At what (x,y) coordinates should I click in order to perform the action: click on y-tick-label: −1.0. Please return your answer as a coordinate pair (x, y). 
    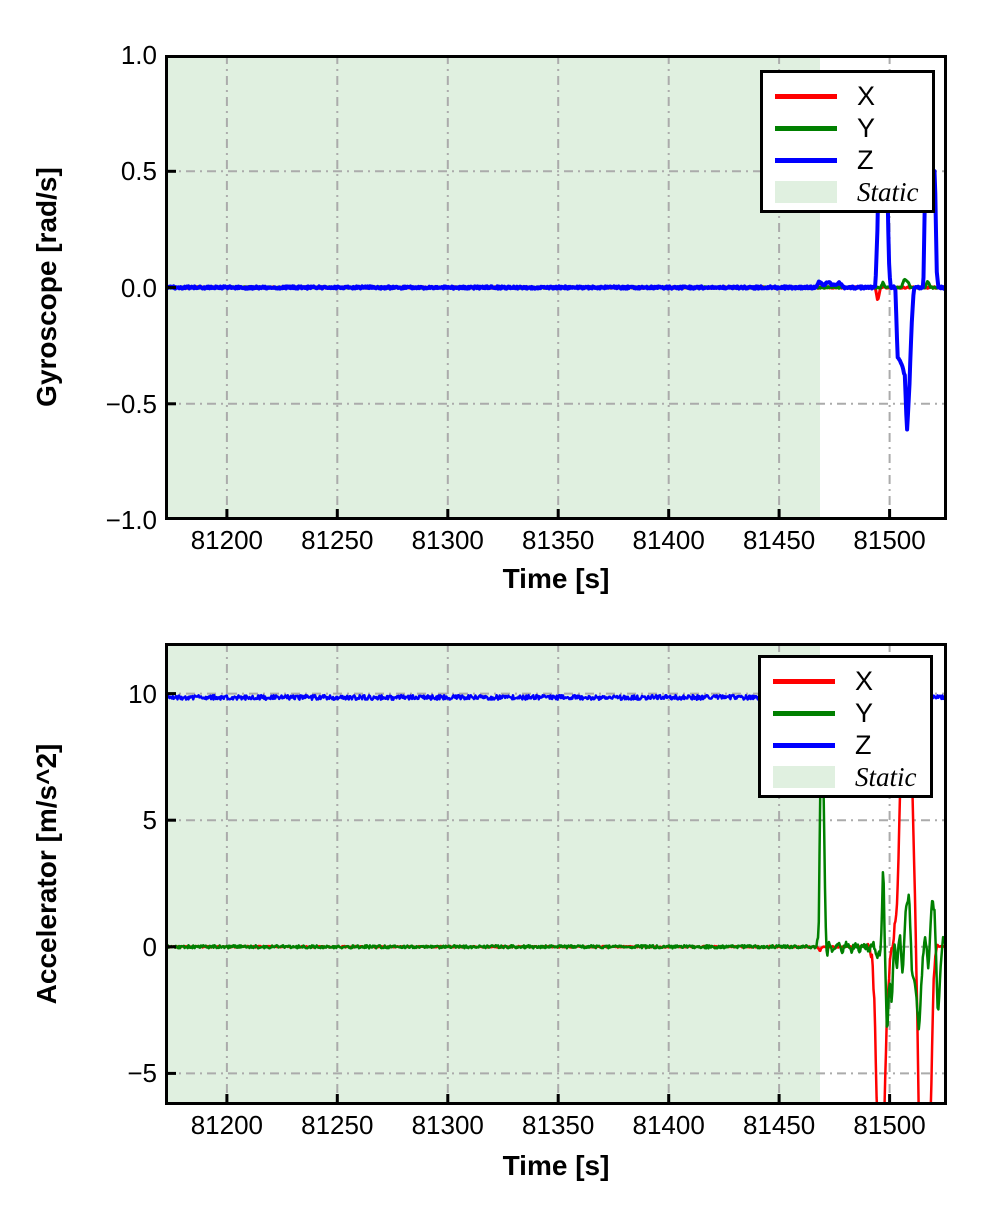
    Looking at the image, I should click on (131, 520).